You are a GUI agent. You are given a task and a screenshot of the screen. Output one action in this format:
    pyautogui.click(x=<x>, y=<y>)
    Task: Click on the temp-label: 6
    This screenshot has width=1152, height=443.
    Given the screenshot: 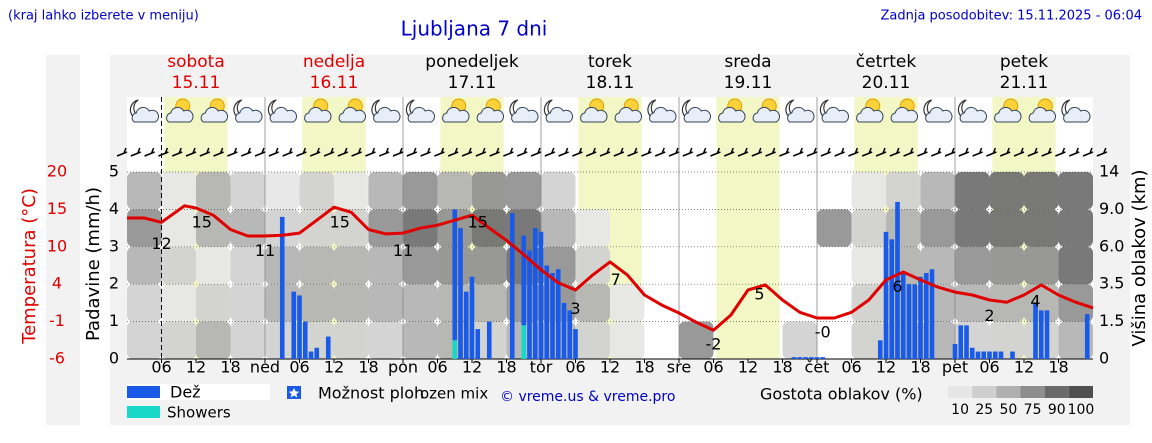 What is the action you would take?
    pyautogui.click(x=897, y=286)
    